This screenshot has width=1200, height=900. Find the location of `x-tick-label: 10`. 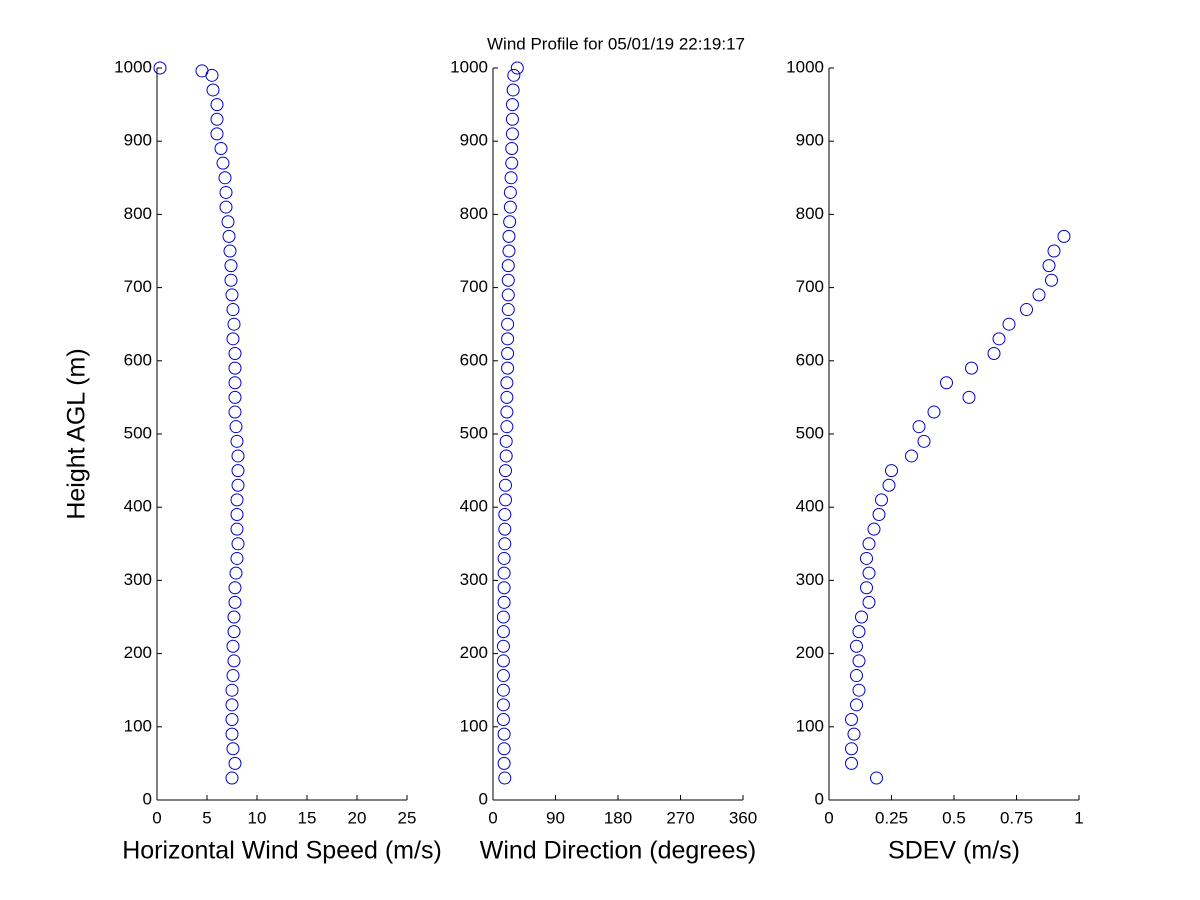

x-tick-label: 10 is located at coordinates (257, 817).